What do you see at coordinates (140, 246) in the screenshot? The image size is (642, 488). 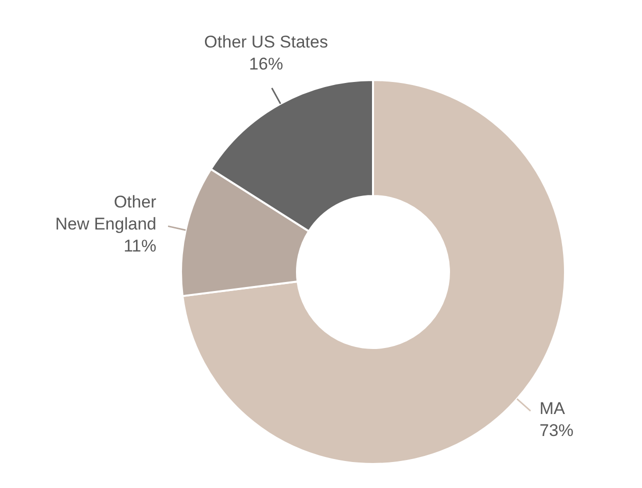 I see `data-label: 11%` at bounding box center [140, 246].